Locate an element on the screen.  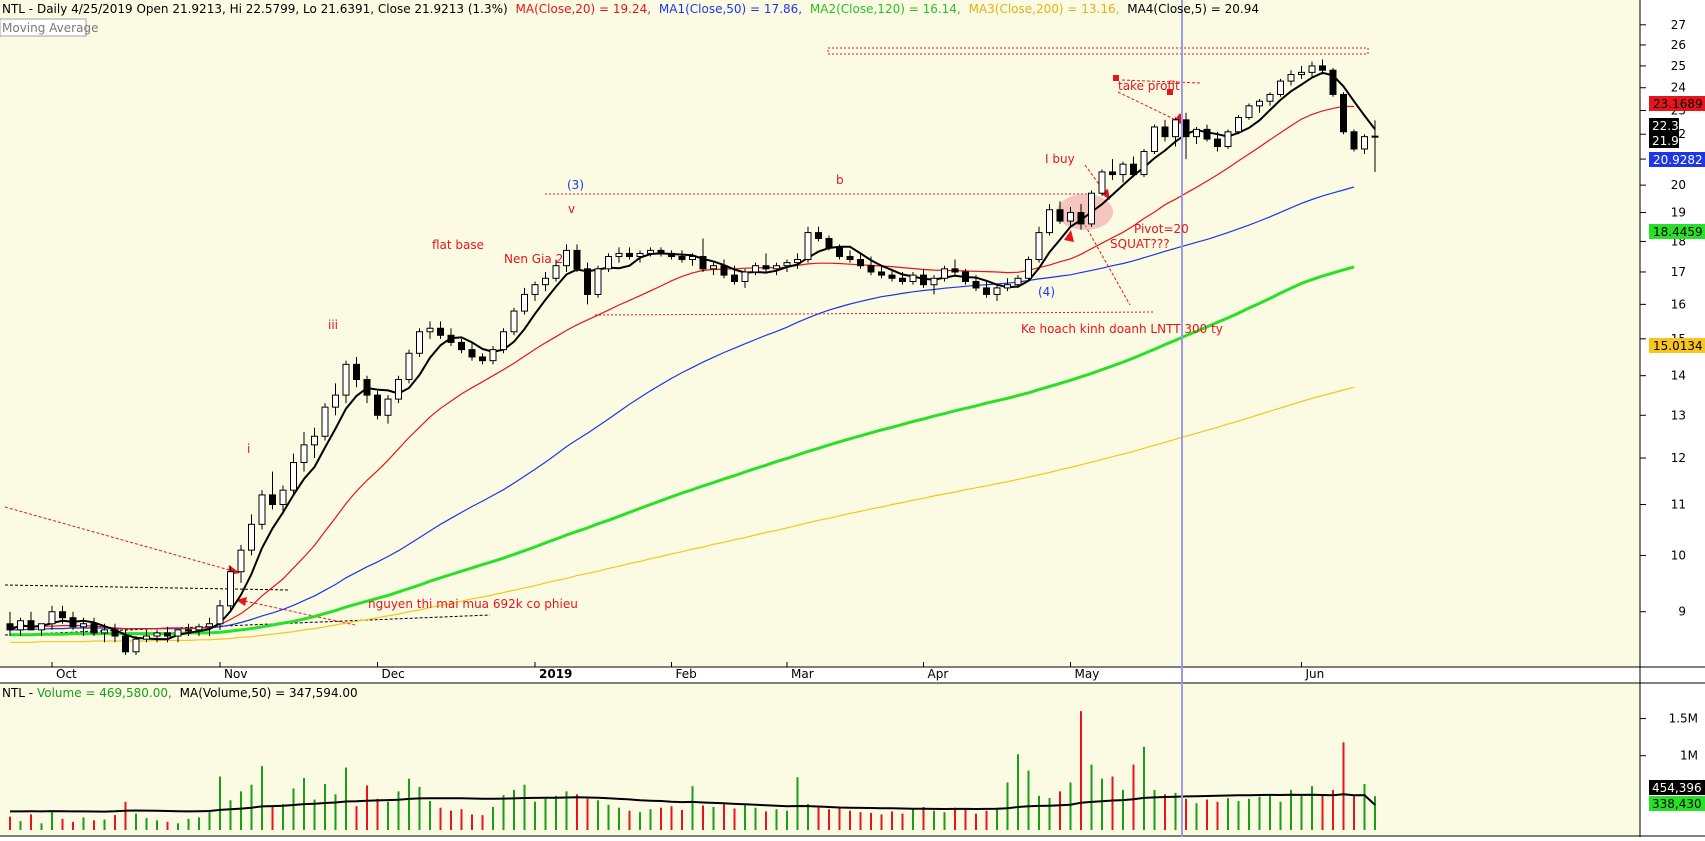
month-label: May is located at coordinates (1087, 674).